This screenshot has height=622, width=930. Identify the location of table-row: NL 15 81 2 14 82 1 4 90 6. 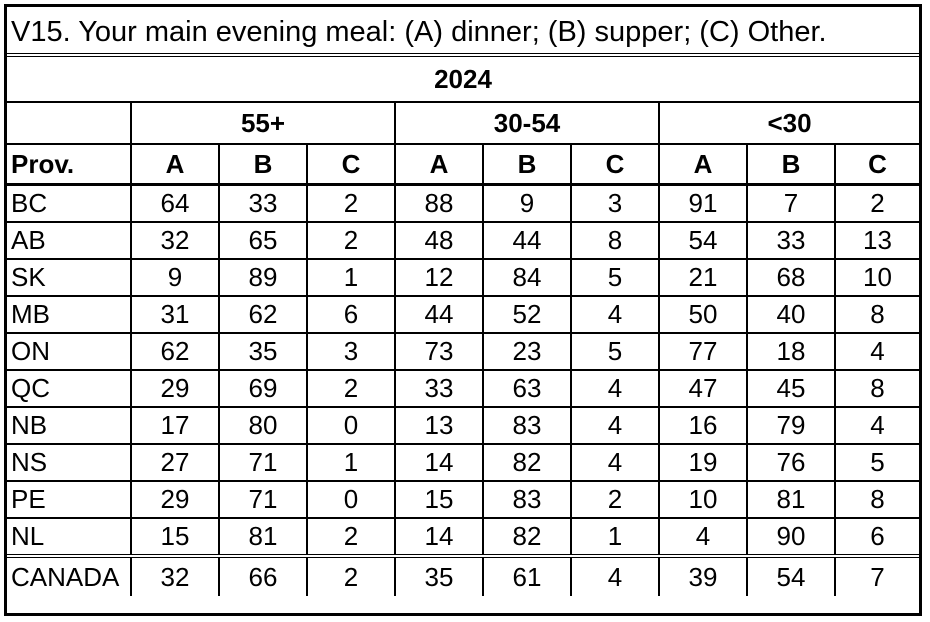
(463, 537).